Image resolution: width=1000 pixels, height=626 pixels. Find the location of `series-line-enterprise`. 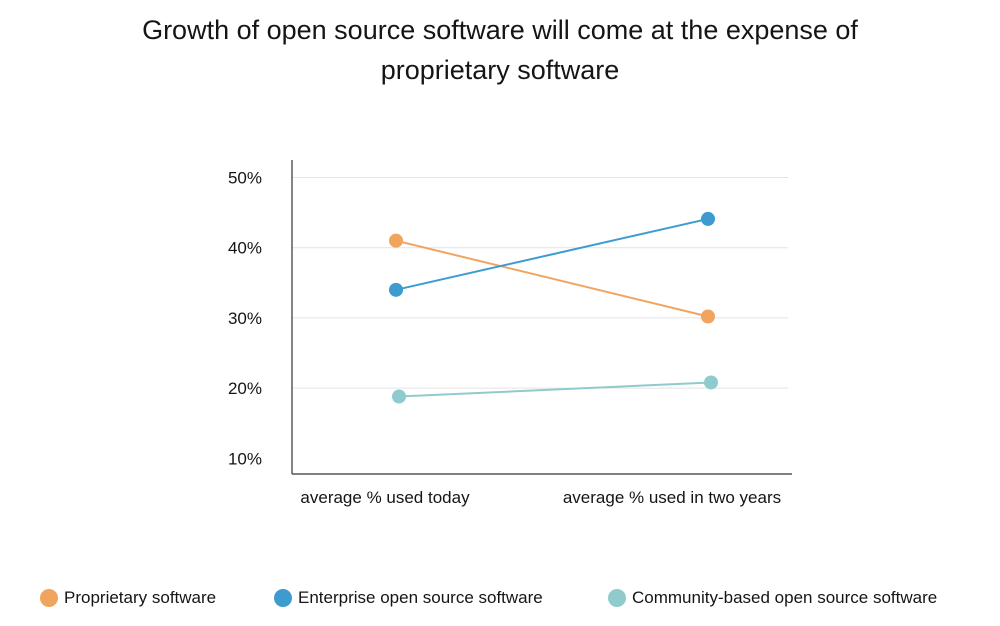

series-line-enterprise is located at coordinates (552, 254).